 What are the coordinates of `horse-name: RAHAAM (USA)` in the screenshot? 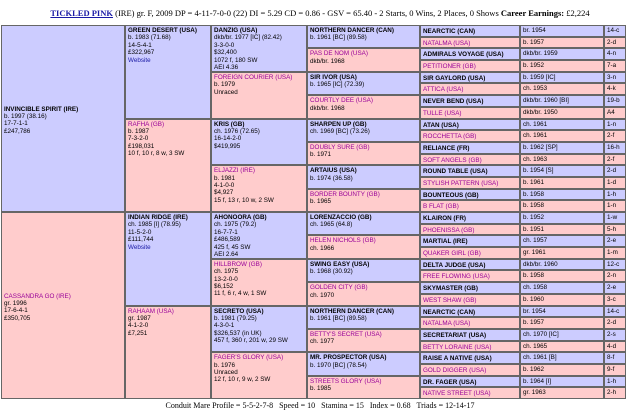 It's located at (151, 311).